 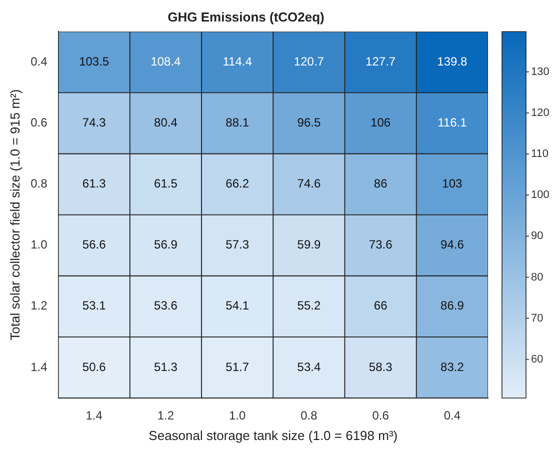 I want to click on x-tick-label: 1.0, so click(x=237, y=415).